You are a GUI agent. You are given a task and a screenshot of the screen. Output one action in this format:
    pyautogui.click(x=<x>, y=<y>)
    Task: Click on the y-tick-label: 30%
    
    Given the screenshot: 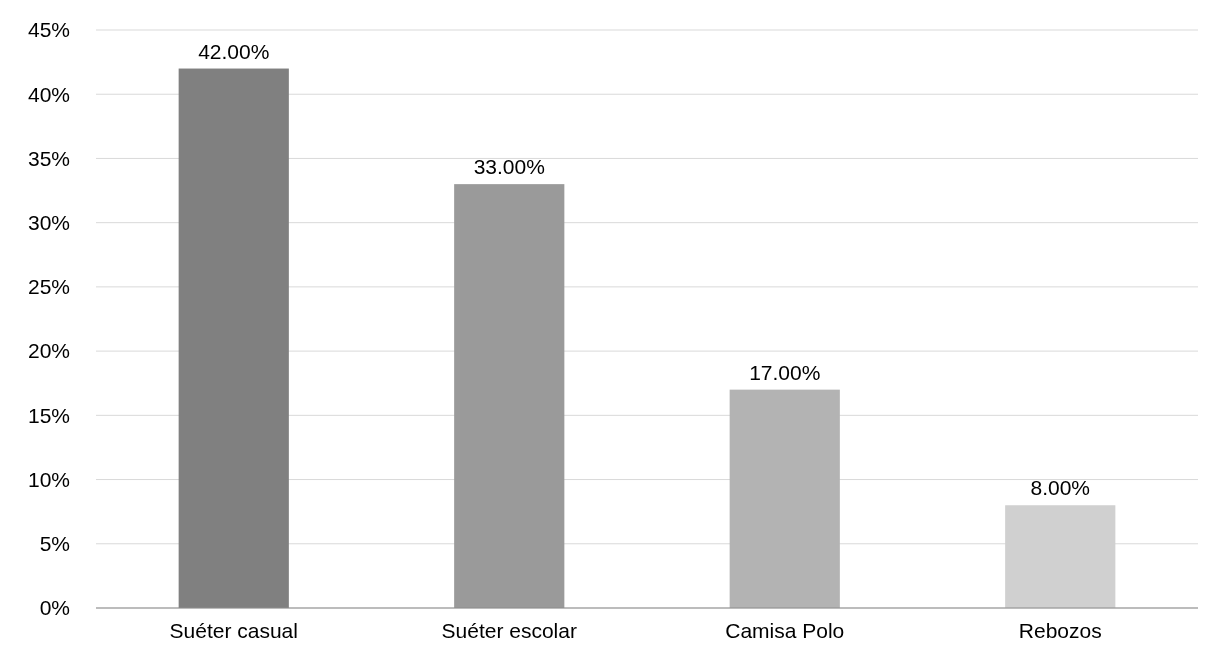 What is the action you would take?
    pyautogui.click(x=48, y=223)
    